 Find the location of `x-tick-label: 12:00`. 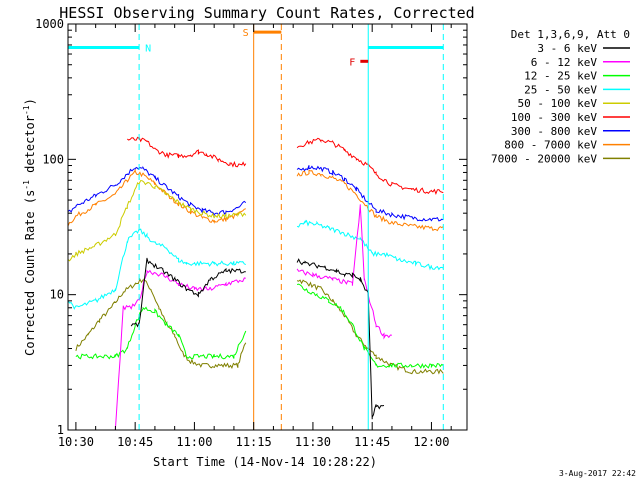

x-tick-label: 12:00 is located at coordinates (431, 442).